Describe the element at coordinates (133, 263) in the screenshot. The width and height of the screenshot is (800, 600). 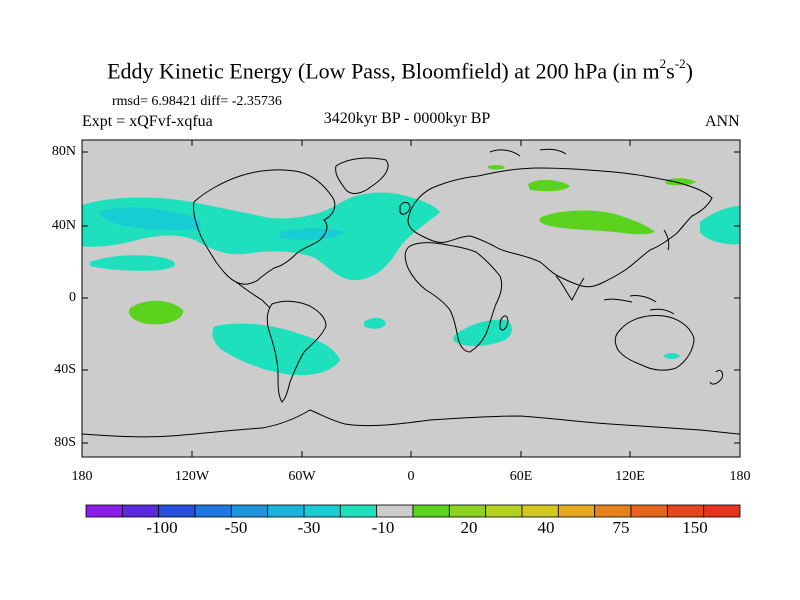
I see `anomaly-region-east-pacific` at that location.